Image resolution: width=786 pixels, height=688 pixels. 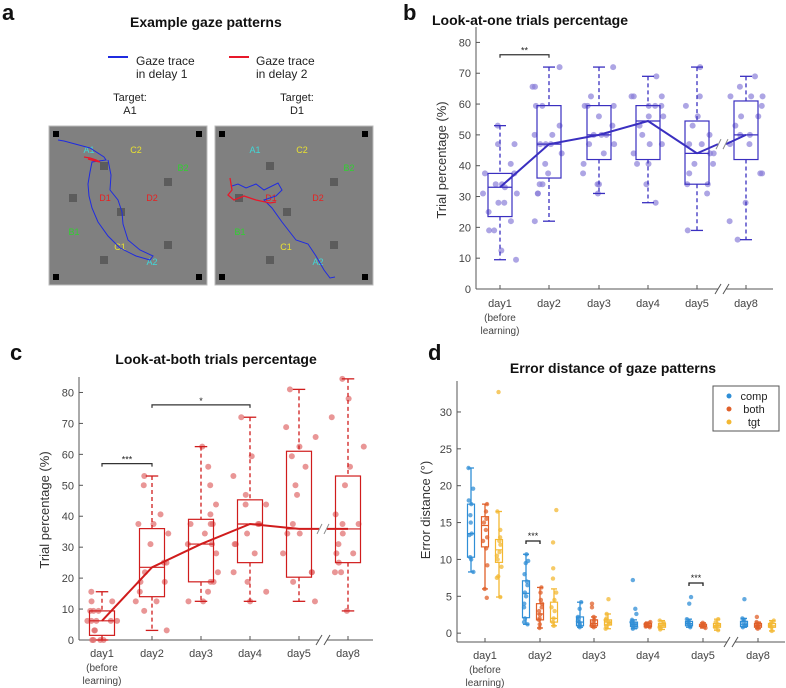 I want to click on median-trend-line, so click(x=598, y=154).